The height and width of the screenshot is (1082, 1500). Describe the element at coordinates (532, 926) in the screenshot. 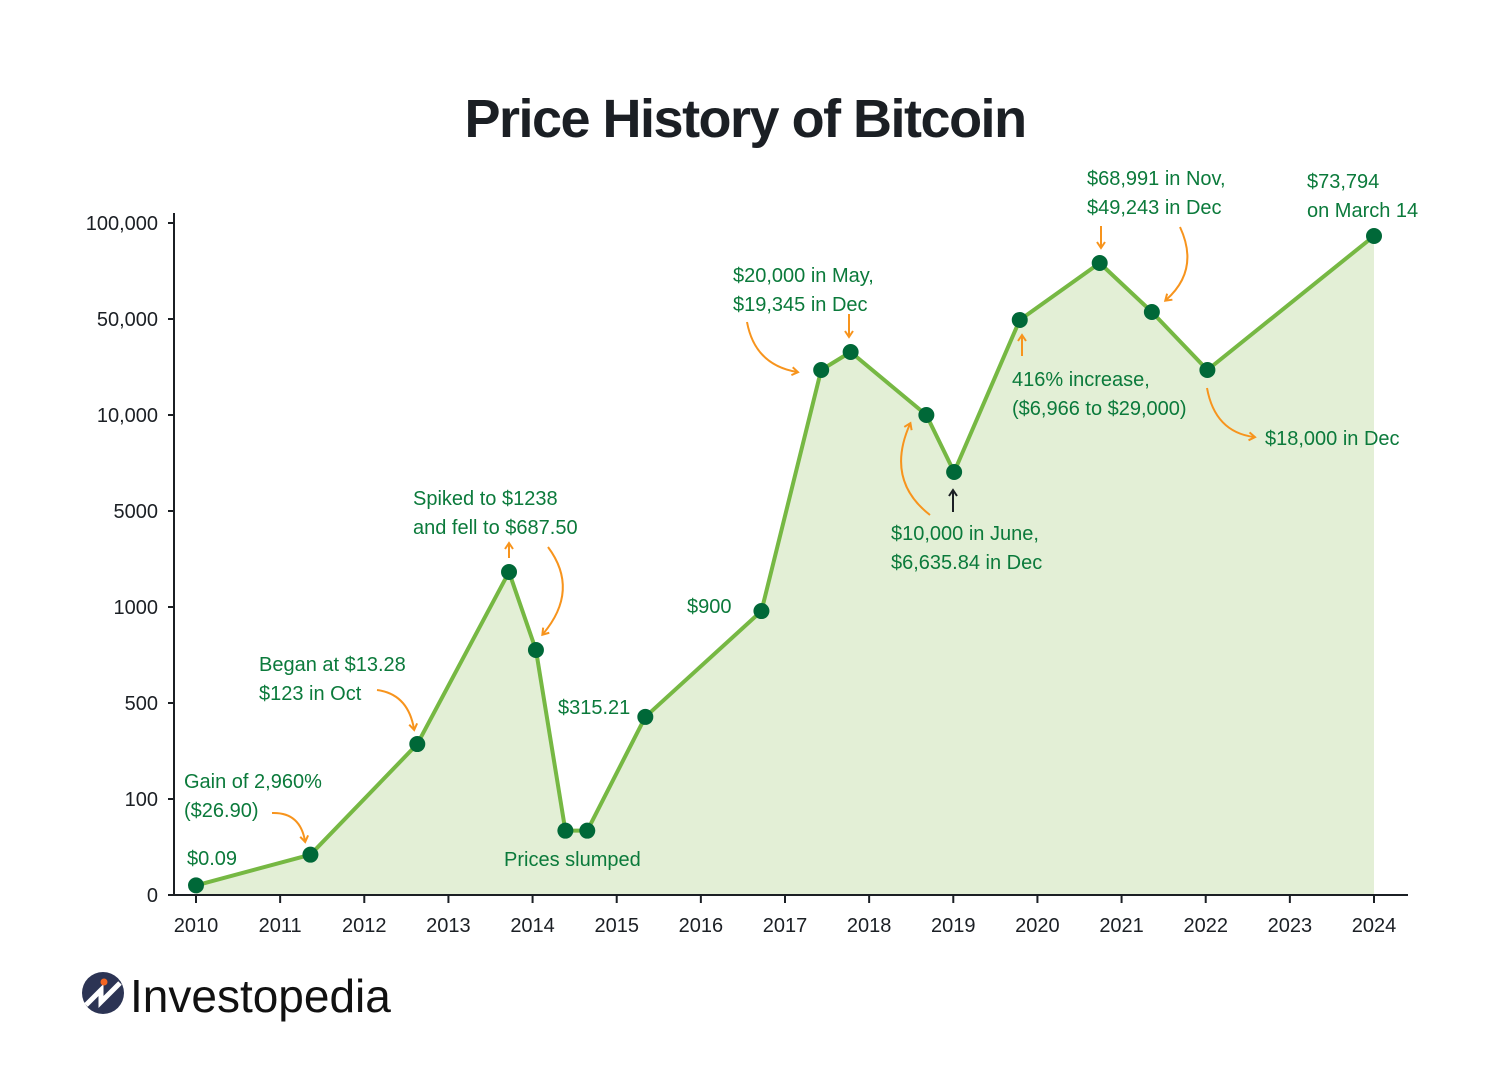

I see `x-tick-label: 2014` at that location.